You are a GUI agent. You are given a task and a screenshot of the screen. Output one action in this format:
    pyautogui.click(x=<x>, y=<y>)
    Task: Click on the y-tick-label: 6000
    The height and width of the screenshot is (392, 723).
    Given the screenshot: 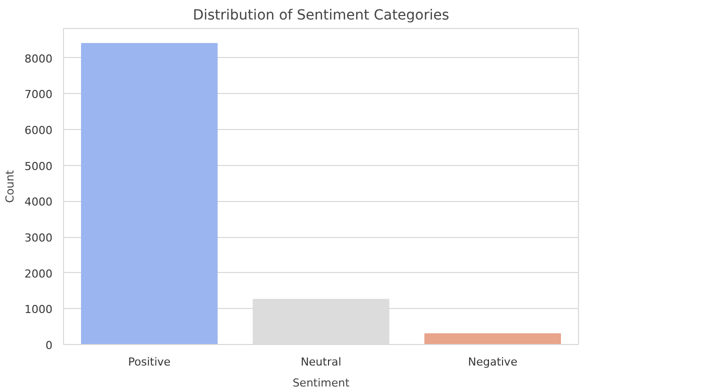 What is the action you would take?
    pyautogui.click(x=38, y=131)
    